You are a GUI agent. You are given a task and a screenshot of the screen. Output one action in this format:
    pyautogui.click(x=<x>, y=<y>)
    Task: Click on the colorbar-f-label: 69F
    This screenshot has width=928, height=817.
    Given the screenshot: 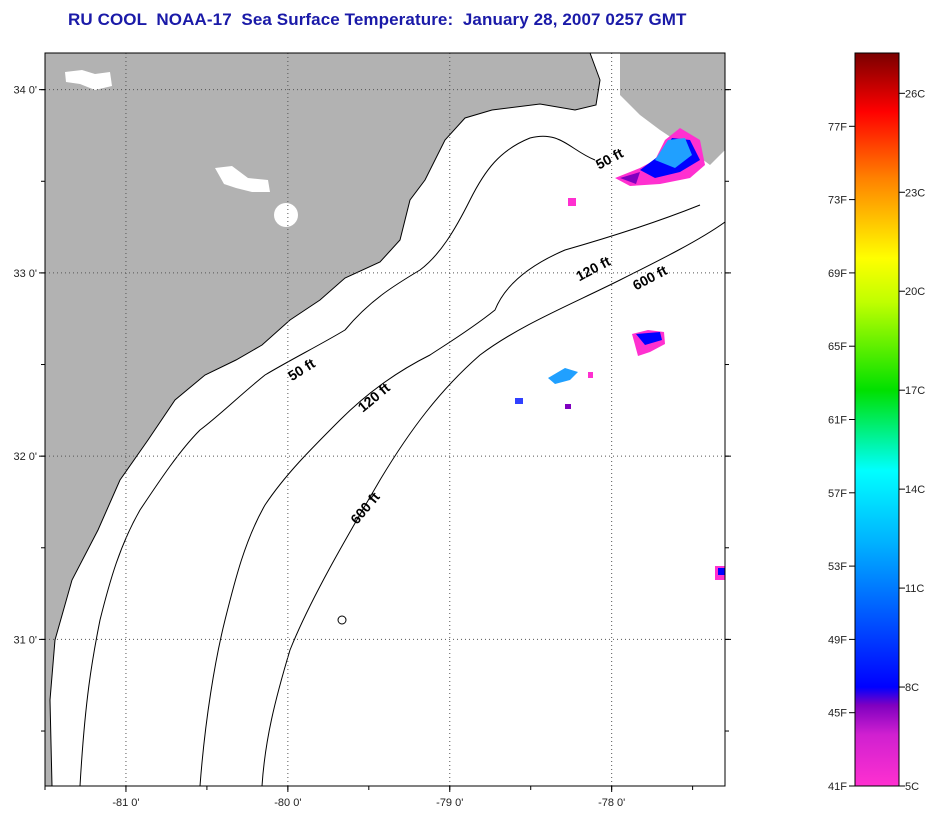 What is the action you would take?
    pyautogui.click(x=837, y=274)
    